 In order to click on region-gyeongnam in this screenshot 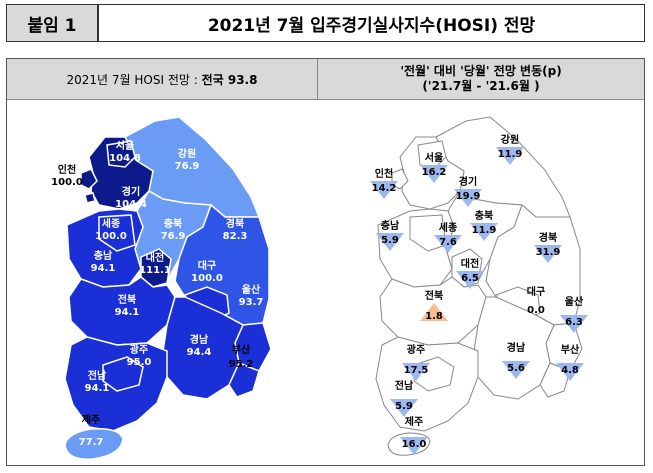, I will do `click(203, 348)`.